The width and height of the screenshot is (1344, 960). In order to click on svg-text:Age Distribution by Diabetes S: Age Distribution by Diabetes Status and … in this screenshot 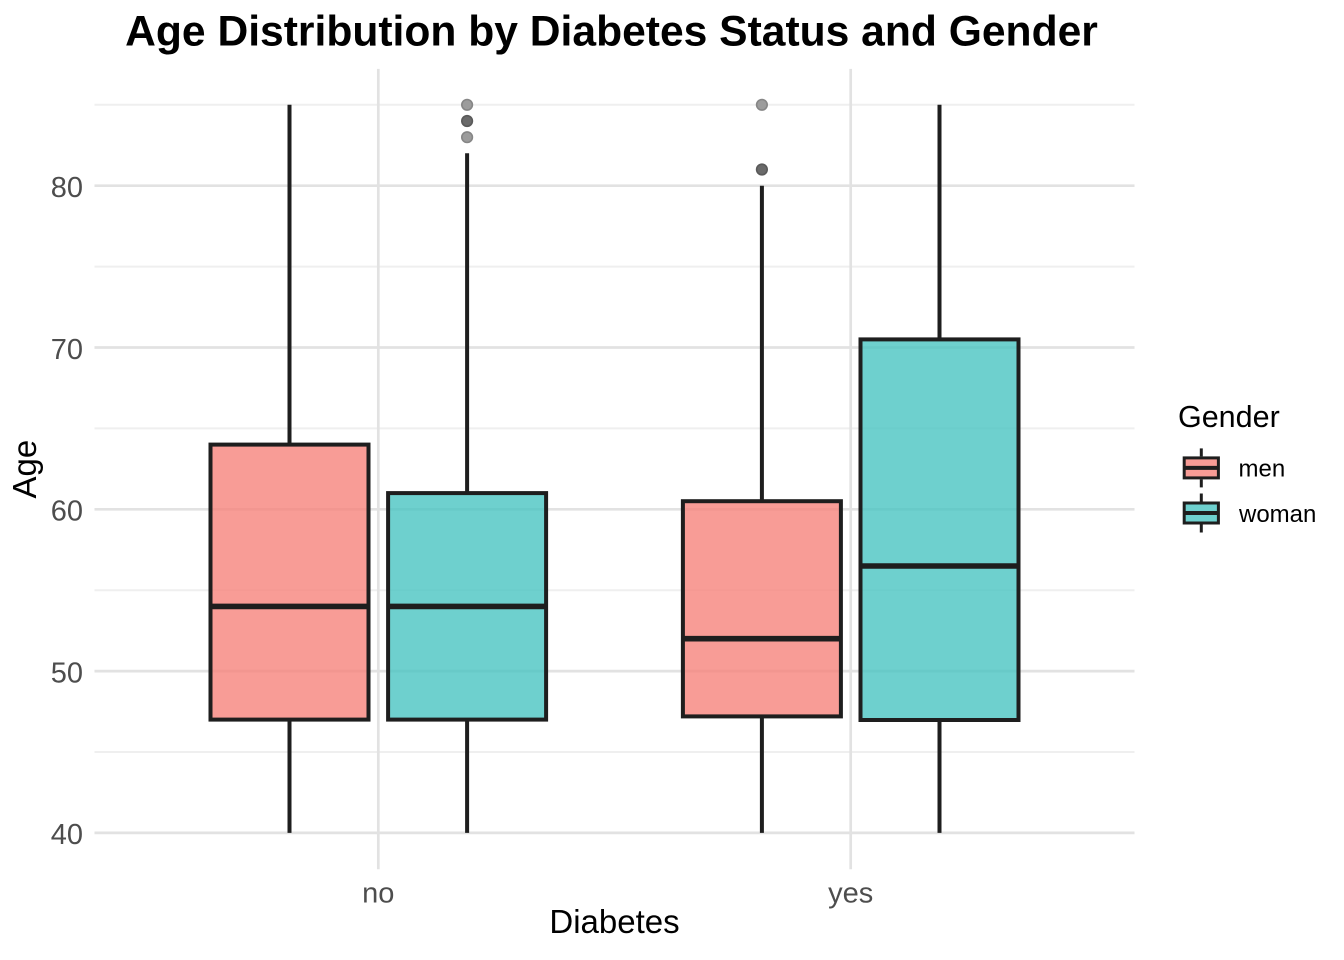, I will do `click(611, 32)`.